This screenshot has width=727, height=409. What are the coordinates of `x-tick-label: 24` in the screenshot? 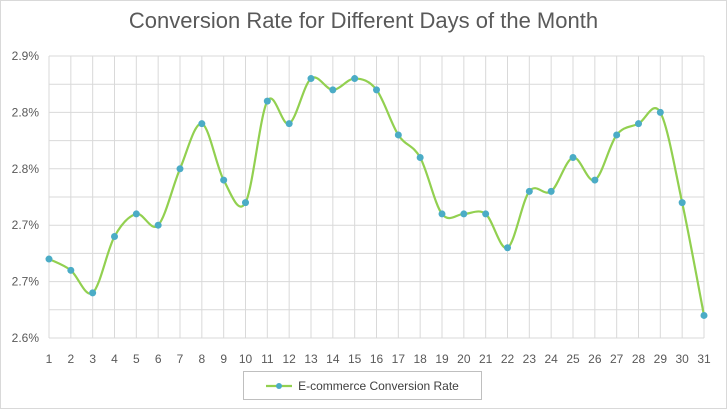 It's located at (551, 359).